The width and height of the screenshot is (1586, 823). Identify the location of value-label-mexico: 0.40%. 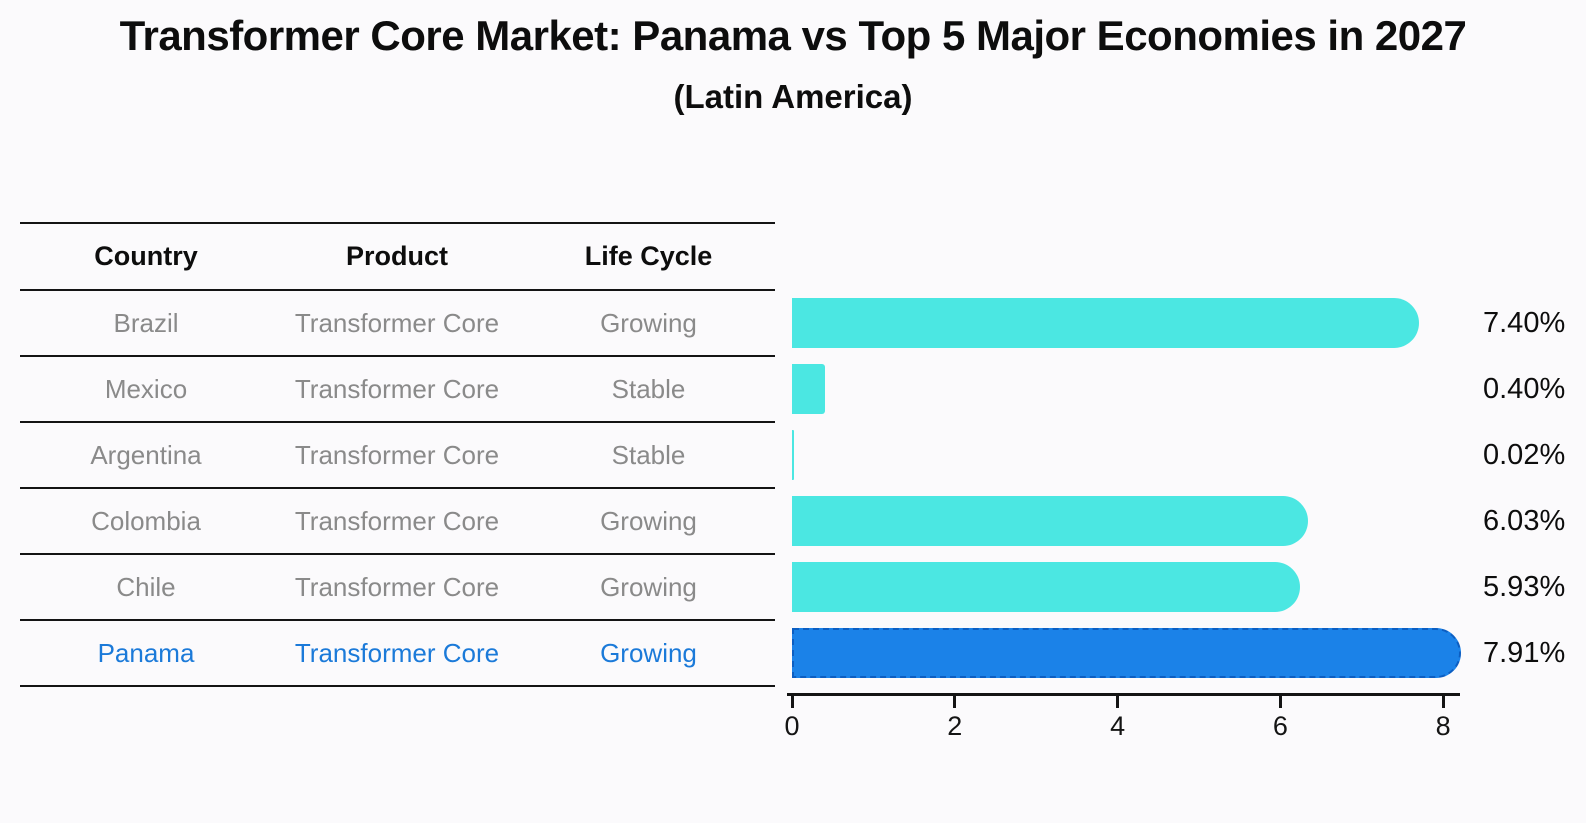
(1524, 389).